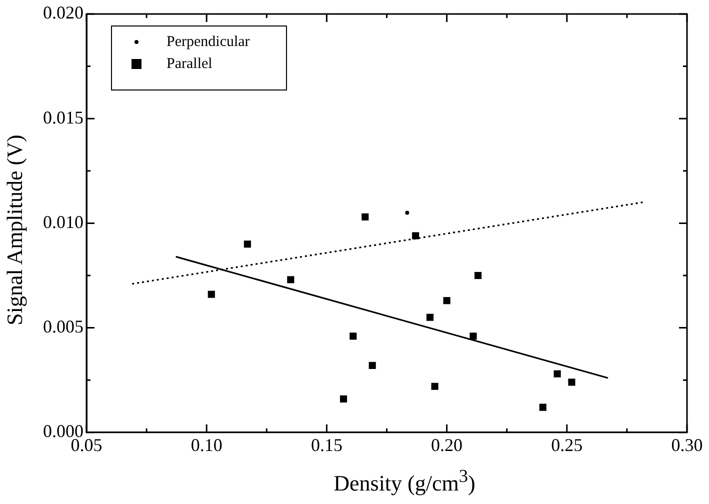  I want to click on legend-label: Parallel, so click(189, 64).